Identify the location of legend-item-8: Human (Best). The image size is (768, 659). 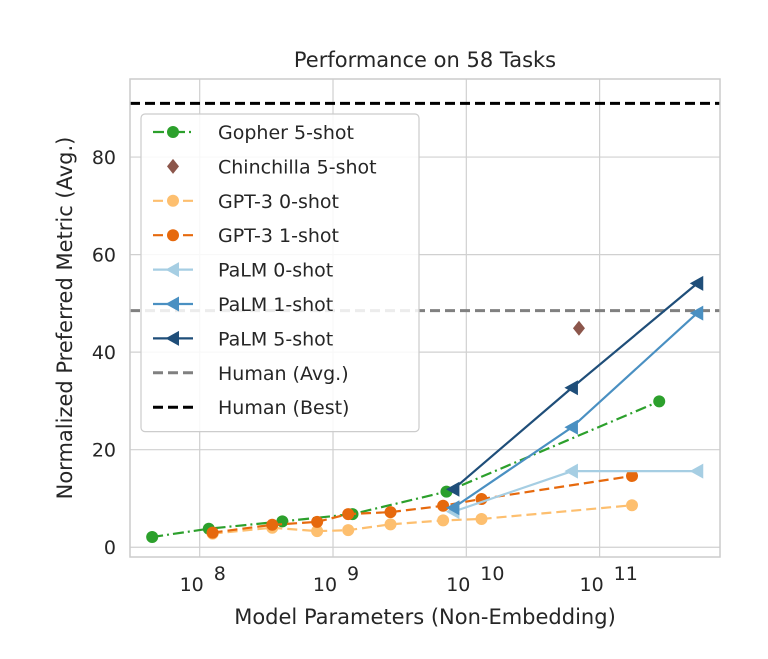
(251, 408).